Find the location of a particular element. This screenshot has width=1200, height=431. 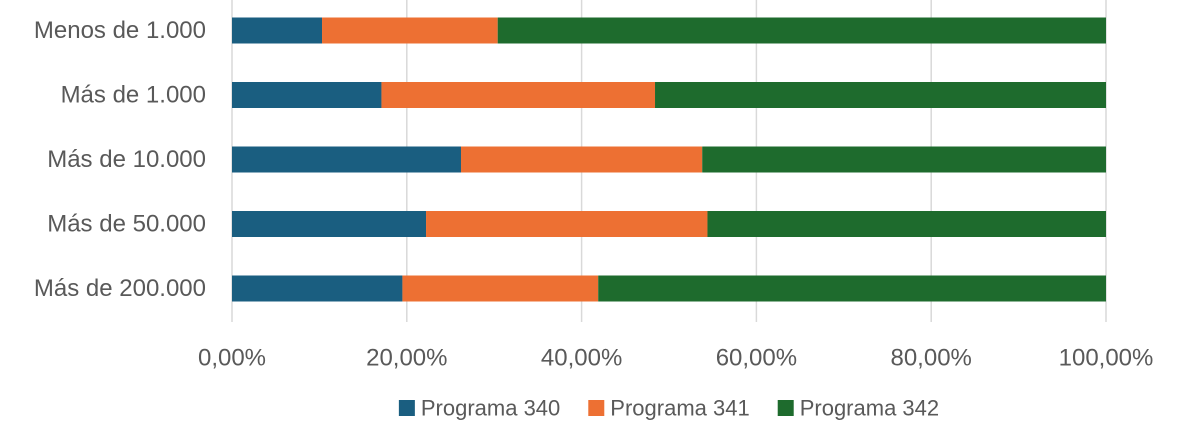

x-tick-label-5: 100,00% is located at coordinates (1106, 358).